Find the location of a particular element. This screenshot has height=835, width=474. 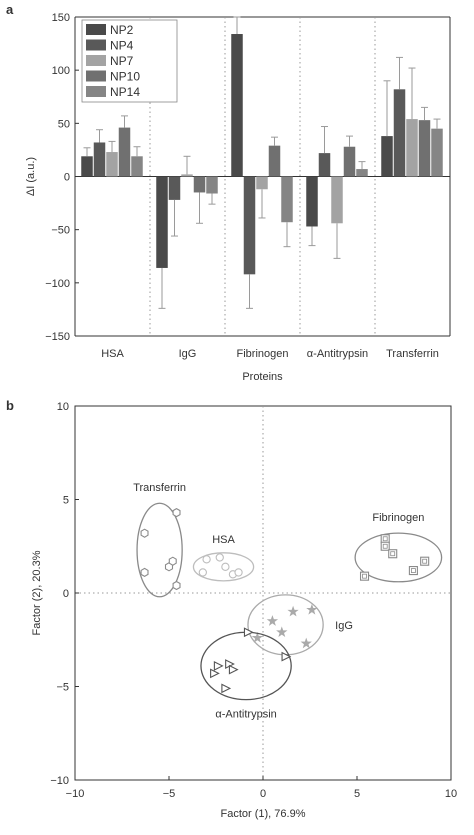

y-tick-label: −150 is located at coordinates (57, 337).